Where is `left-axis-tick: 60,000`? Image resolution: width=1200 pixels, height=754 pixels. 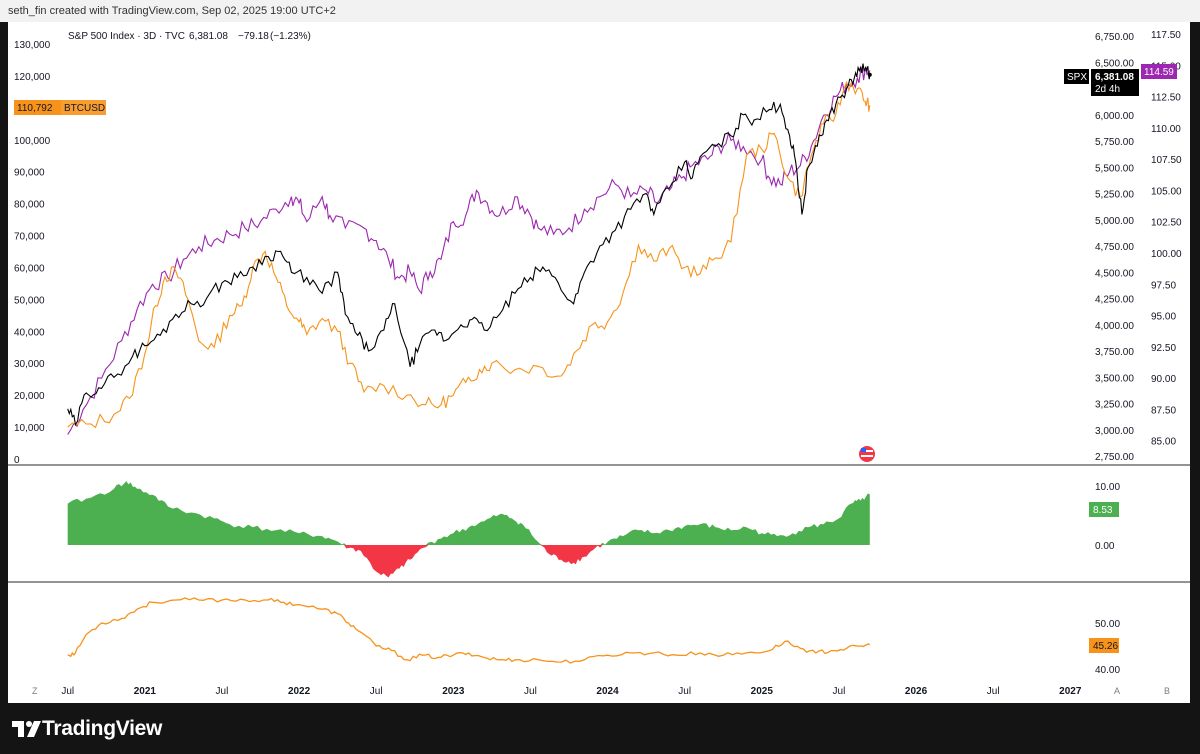 left-axis-tick: 60,000 is located at coordinates (29, 268).